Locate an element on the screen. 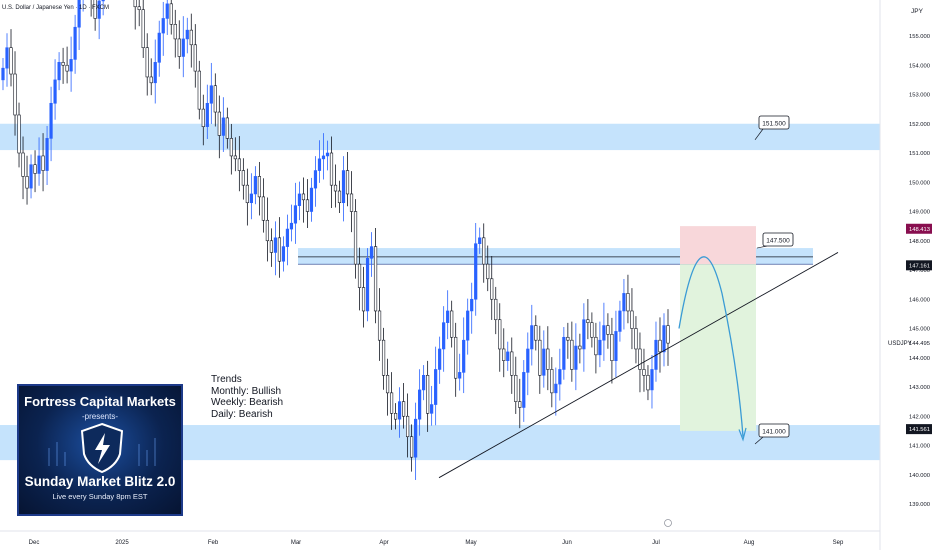 The height and width of the screenshot is (550, 932). time-tick: Feb is located at coordinates (213, 543).